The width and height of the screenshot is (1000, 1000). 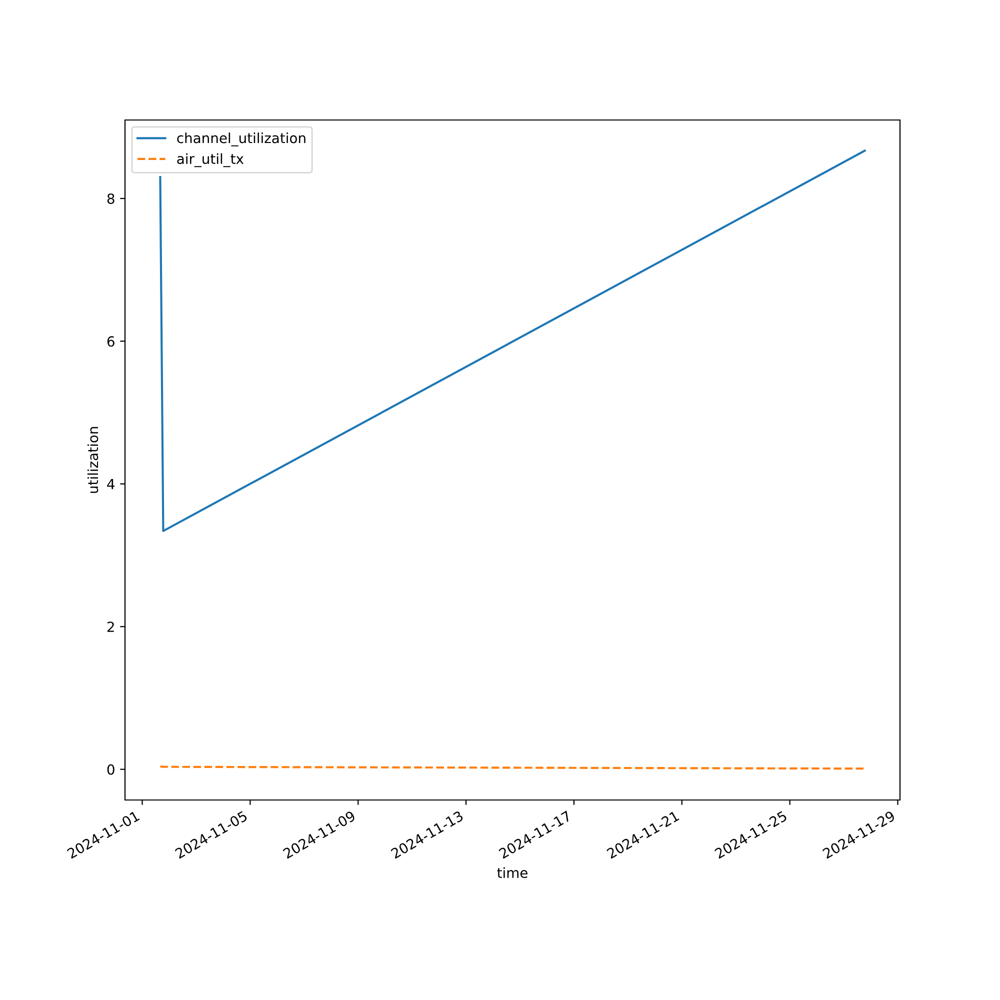 What do you see at coordinates (110, 769) in the screenshot?
I see `y-tick-label: 0` at bounding box center [110, 769].